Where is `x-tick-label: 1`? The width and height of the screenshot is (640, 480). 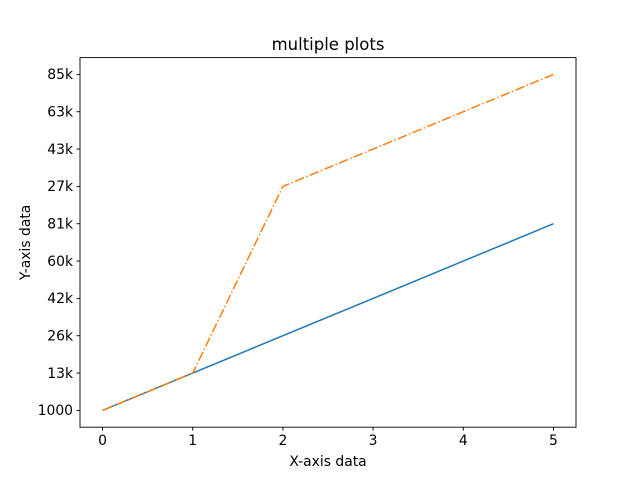 x-tick-label: 1 is located at coordinates (192, 441).